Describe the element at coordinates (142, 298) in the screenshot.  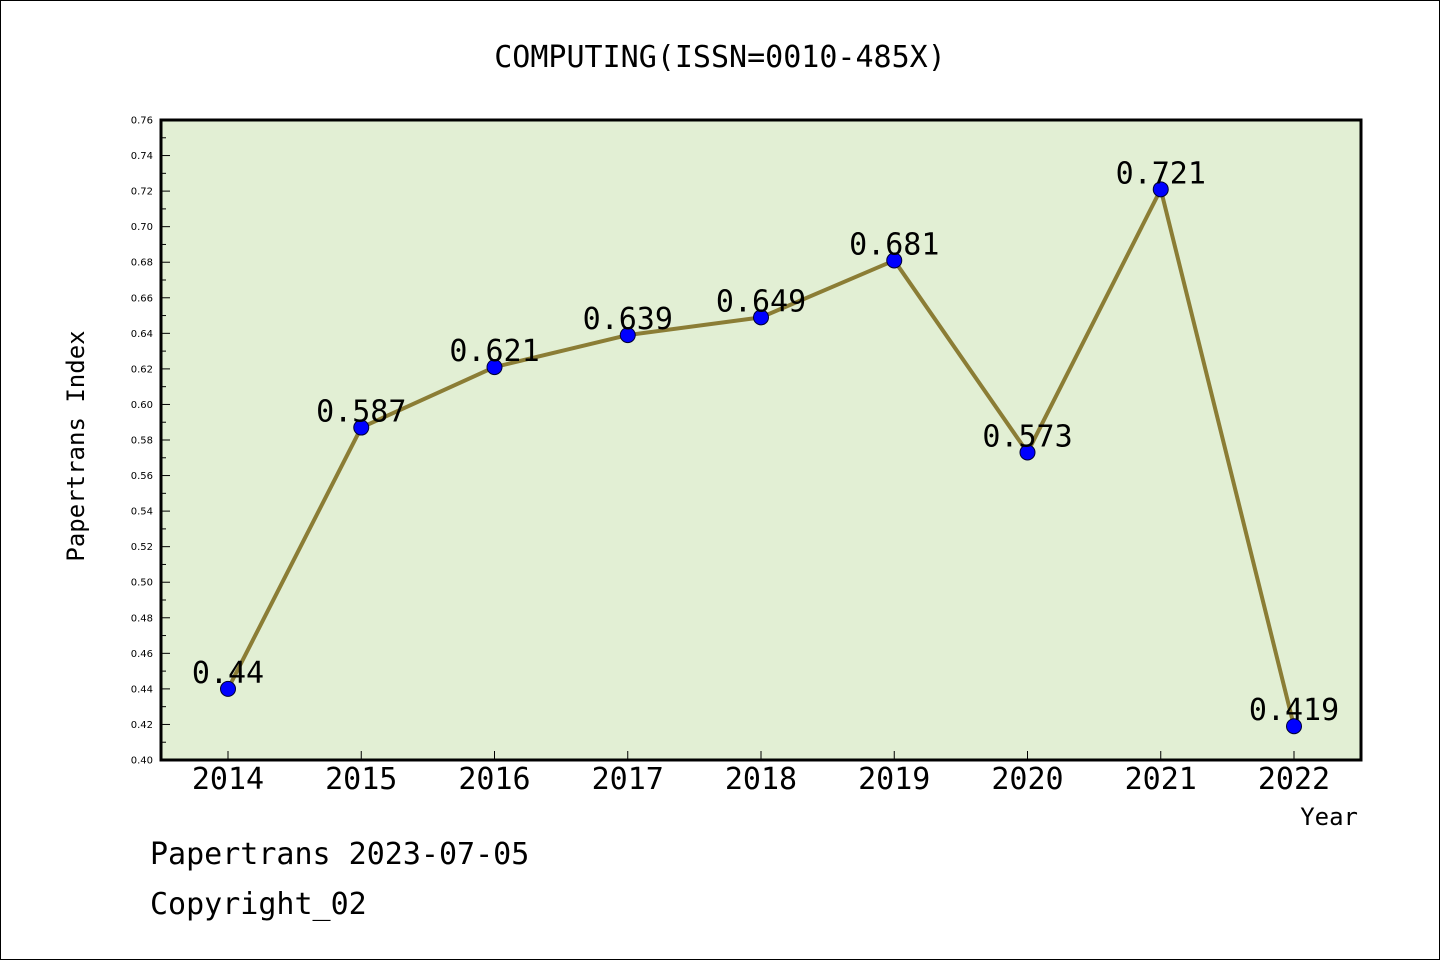
I see `y-tick-label: 0.66` at that location.